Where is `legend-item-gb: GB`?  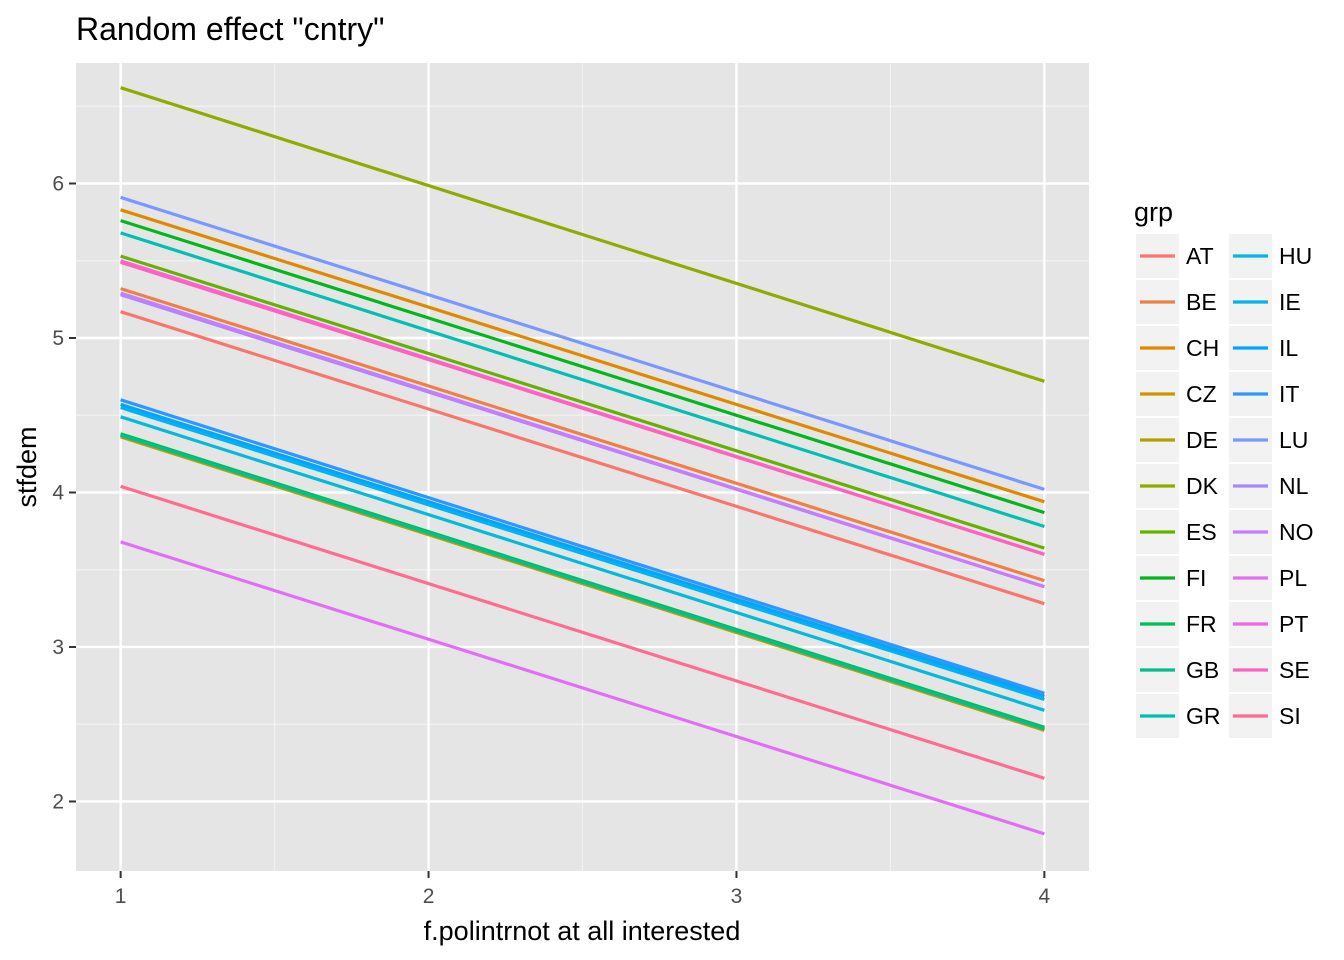
legend-item-gb: GB is located at coordinates (1177, 670).